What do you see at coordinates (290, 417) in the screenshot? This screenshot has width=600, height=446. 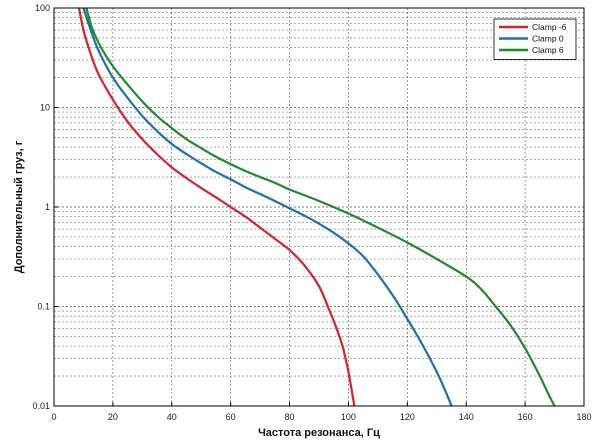 I see `x-tick-label: 80` at bounding box center [290, 417].